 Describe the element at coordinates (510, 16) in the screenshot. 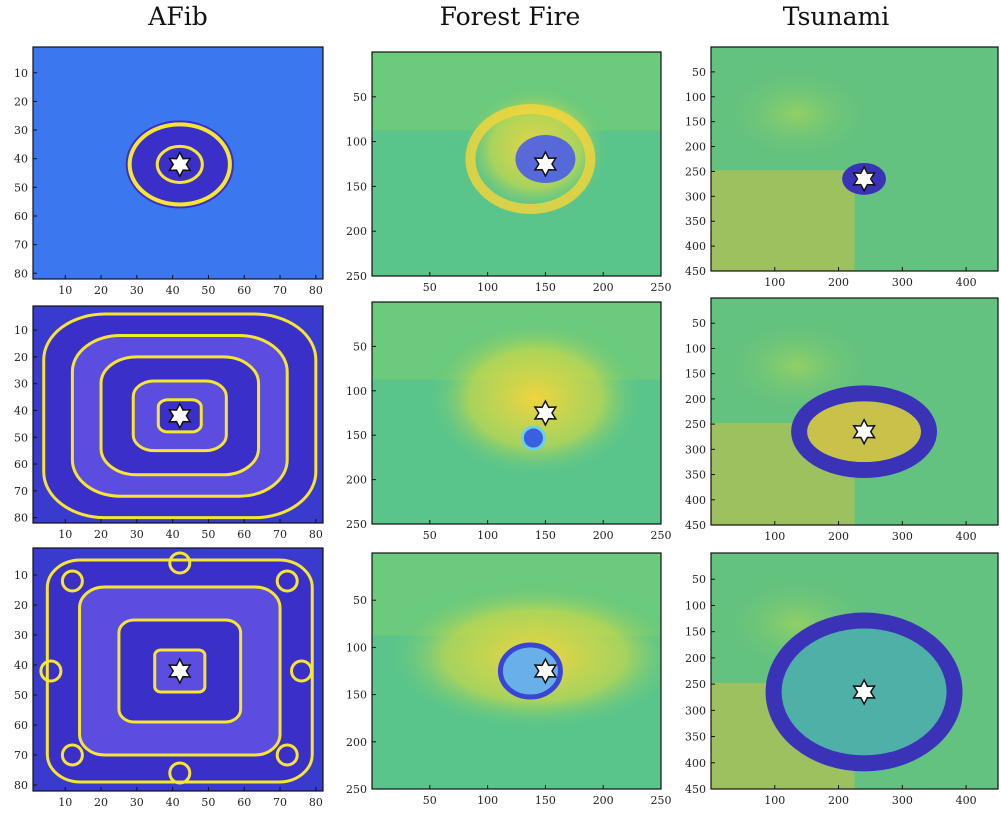

I see `column-title-forest-fire: Forest Fire` at that location.